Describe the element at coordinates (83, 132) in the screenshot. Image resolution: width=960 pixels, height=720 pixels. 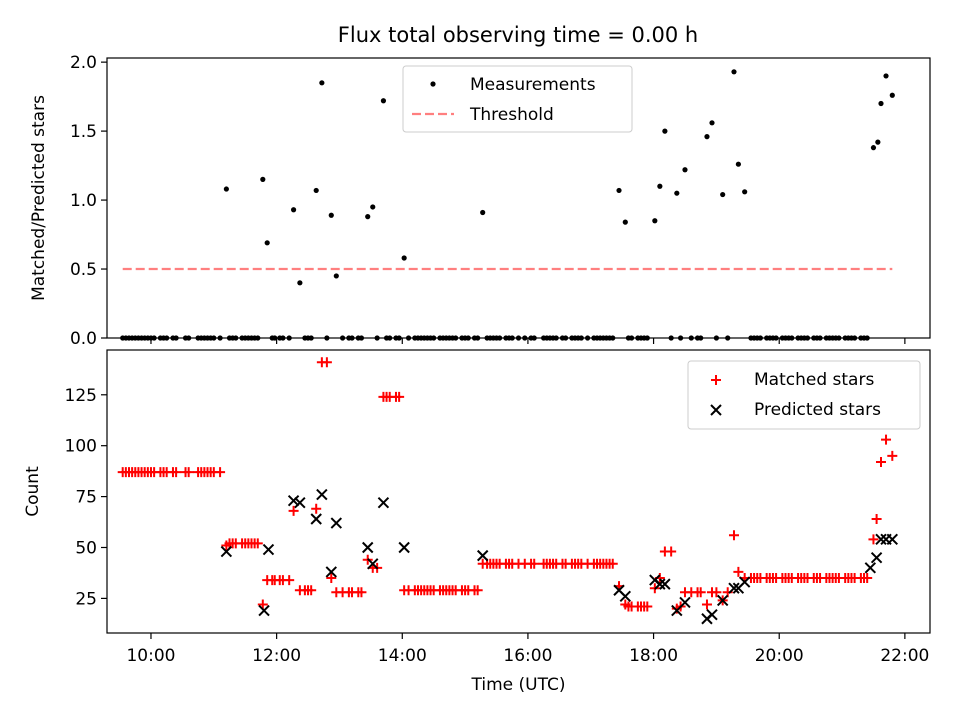
I see `y-tick-label: 1.5` at that location.